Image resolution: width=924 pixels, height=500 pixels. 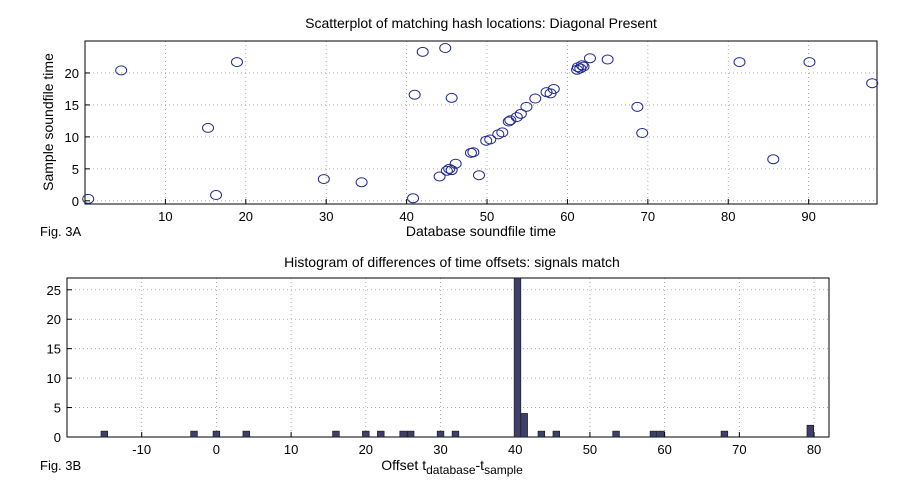 I want to click on scatter-x-tick-label: 60, so click(x=567, y=216).